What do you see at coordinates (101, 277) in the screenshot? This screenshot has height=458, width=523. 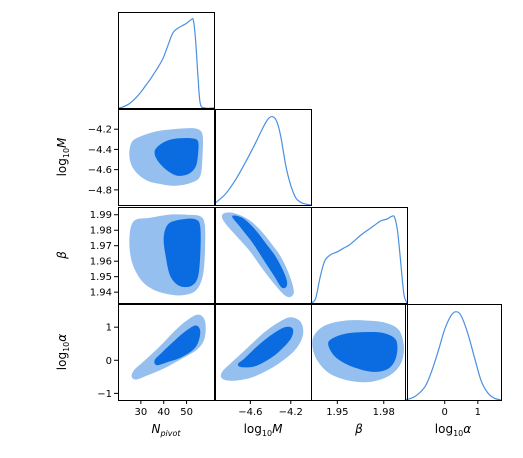 I see `ytick-label-beta-1: 1.95` at bounding box center [101, 277].